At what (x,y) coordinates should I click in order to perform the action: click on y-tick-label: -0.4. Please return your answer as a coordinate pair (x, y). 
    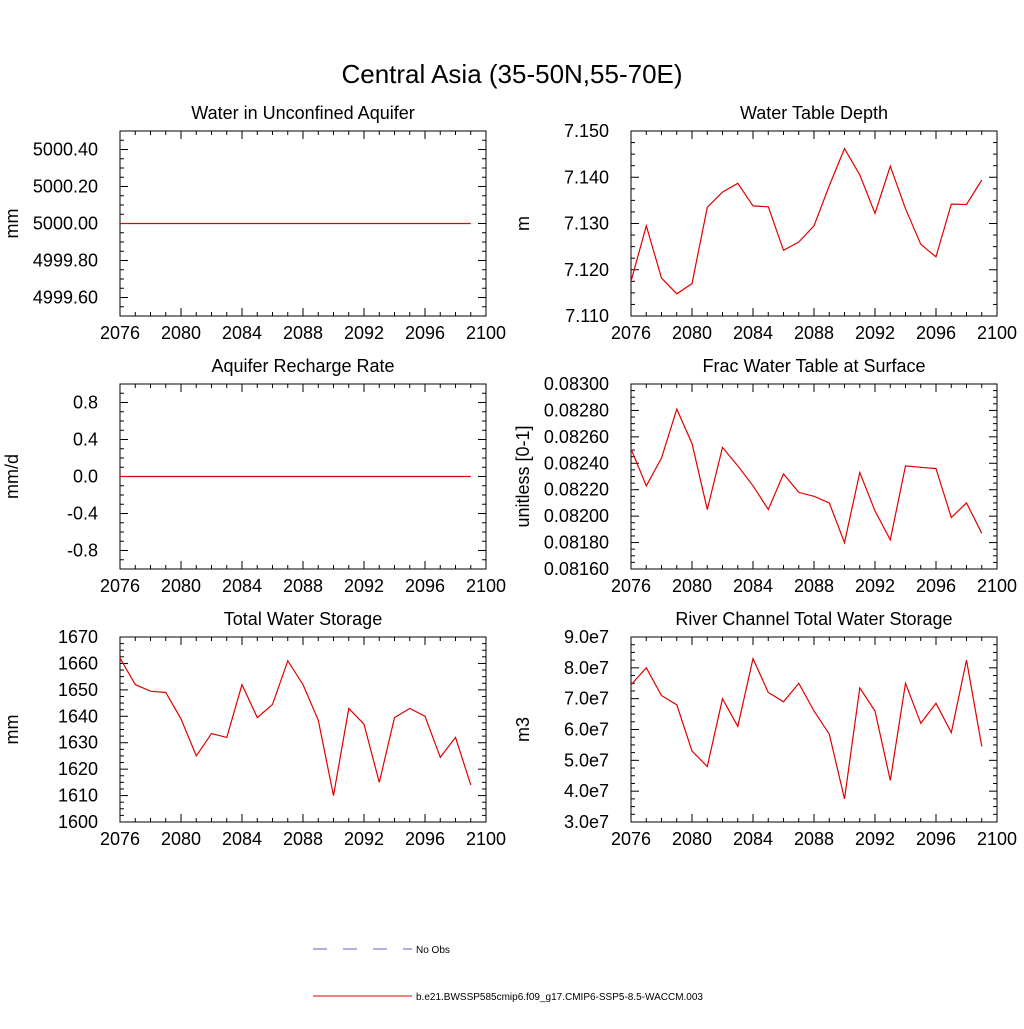
    Looking at the image, I should click on (82, 514).